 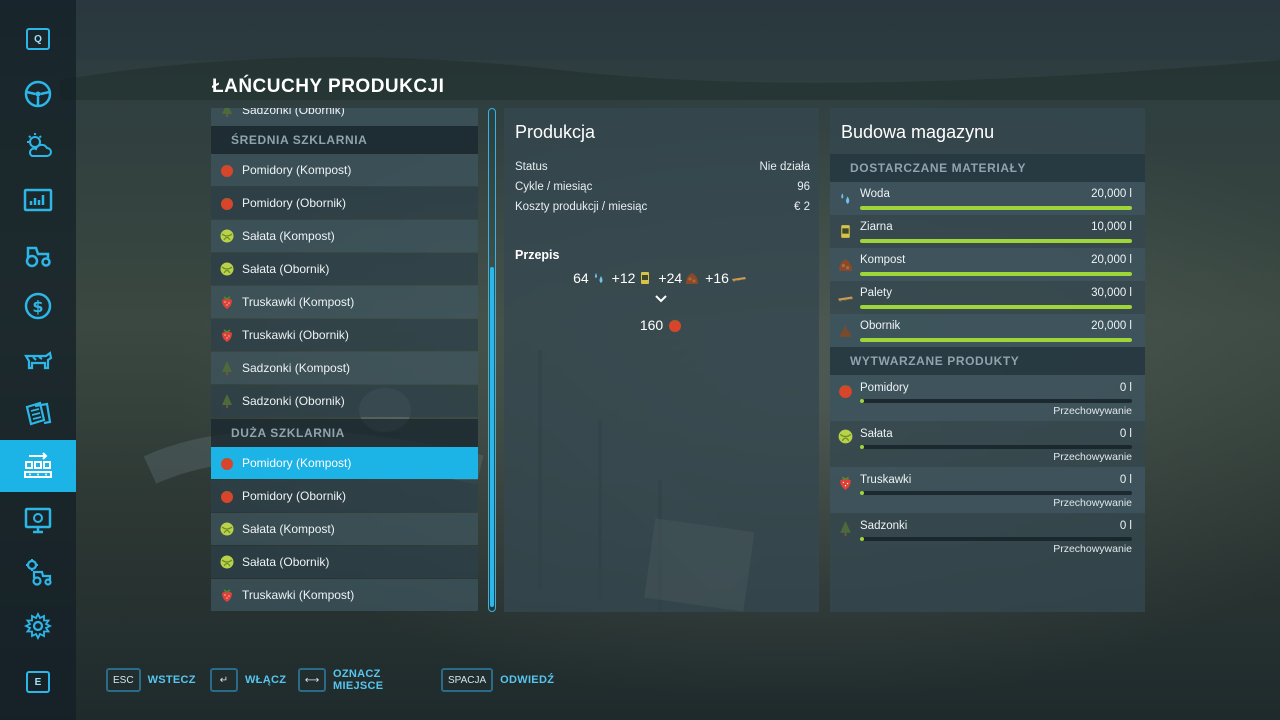 What do you see at coordinates (876, 434) in the screenshot?
I see `product-name: Sałata` at bounding box center [876, 434].